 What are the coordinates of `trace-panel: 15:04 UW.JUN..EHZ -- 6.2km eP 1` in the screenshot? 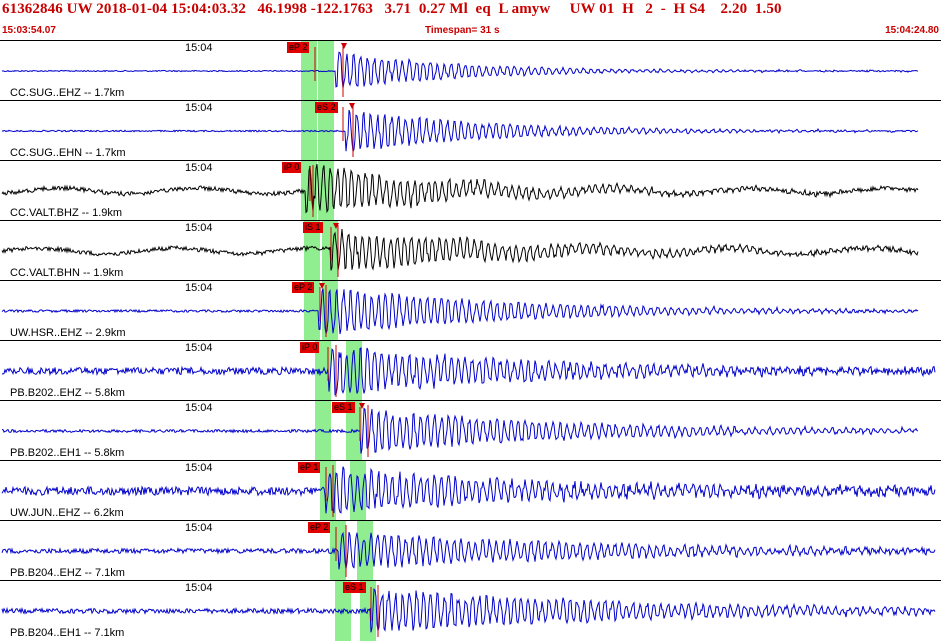 It's located at (470, 490).